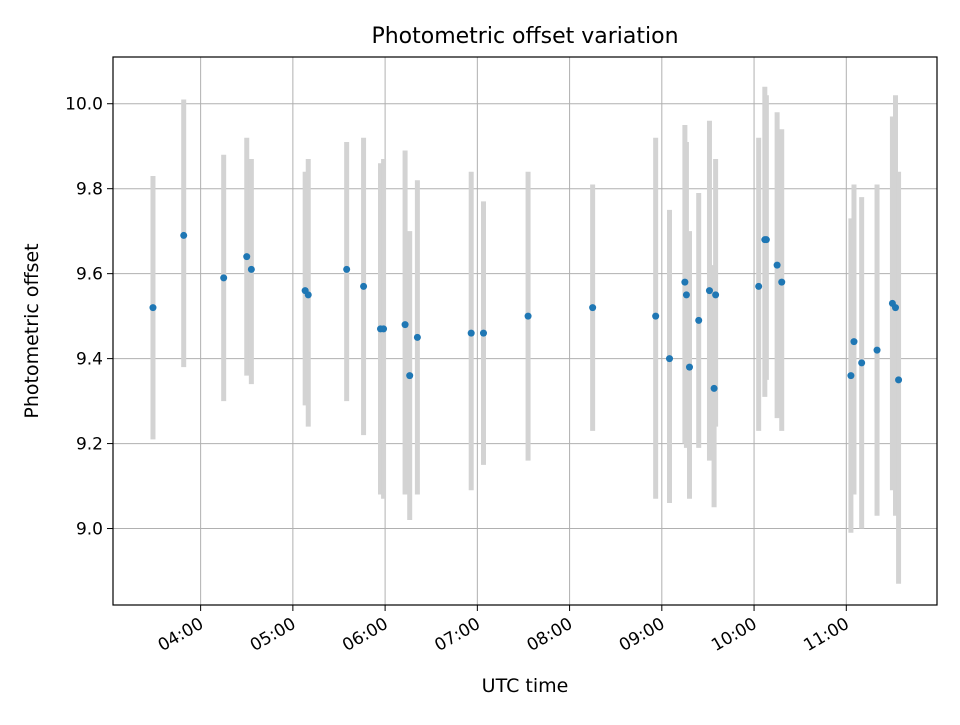 Image resolution: width=960 pixels, height=725 pixels. What do you see at coordinates (89, 445) in the screenshot?
I see `y-tick-label: 9.2` at bounding box center [89, 445].